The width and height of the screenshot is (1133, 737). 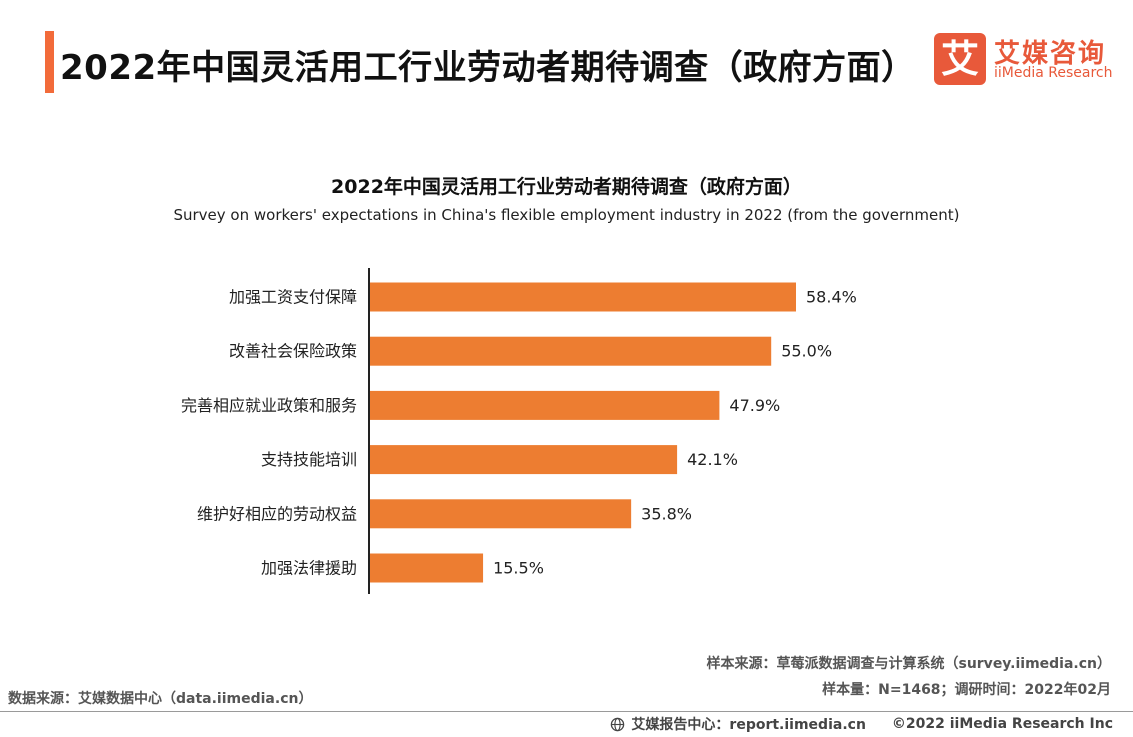 I want to click on sample-source-note: 样本来源：草莓派数据调查与计算系统（survey.iimedia.cn）, so click(x=908, y=664).